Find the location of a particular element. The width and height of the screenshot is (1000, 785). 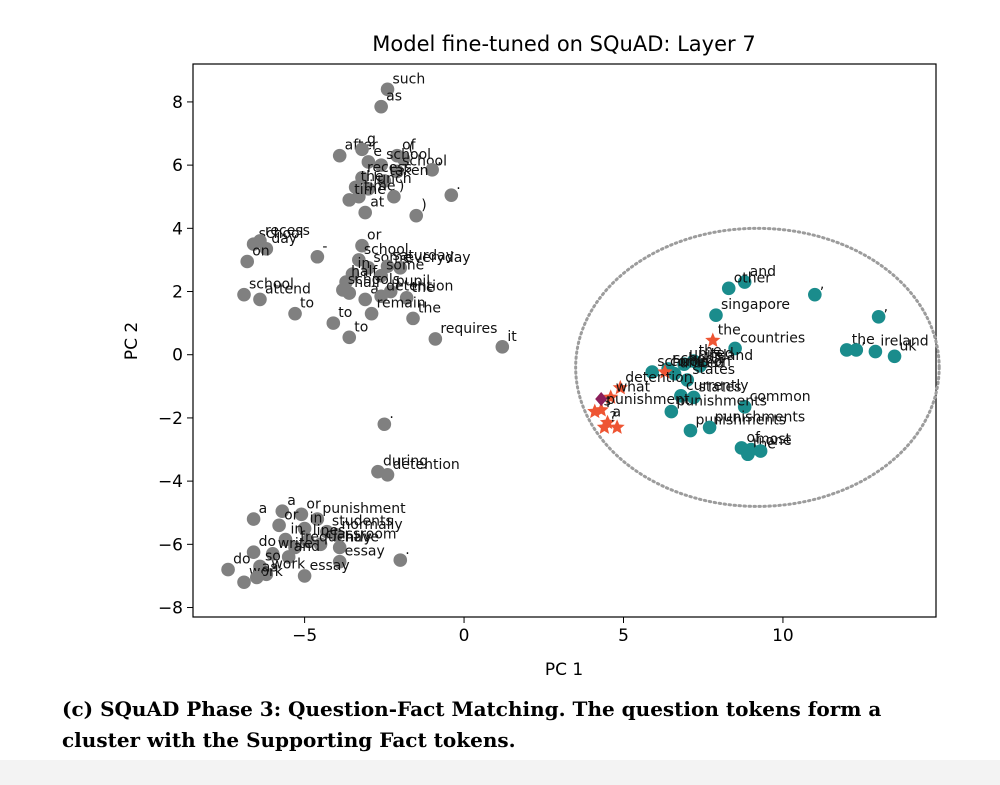

point-label: ? is located at coordinates (612, 417).